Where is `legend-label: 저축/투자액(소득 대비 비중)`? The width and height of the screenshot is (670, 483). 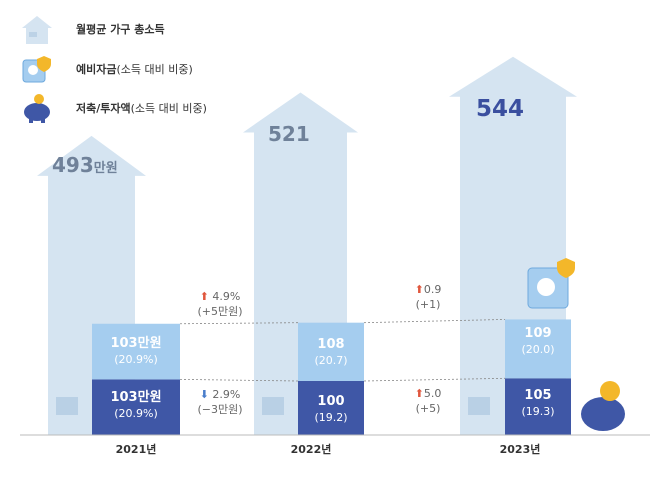
legend-label: 저축/투자액(소득 대비 비중) is located at coordinates (141, 108).